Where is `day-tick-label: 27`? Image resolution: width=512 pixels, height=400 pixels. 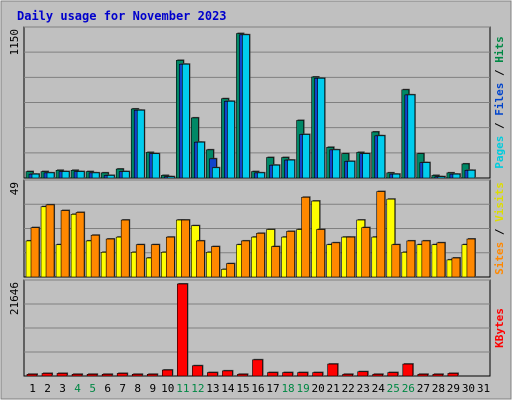 day-tick-label: 27 is located at coordinates (423, 388).